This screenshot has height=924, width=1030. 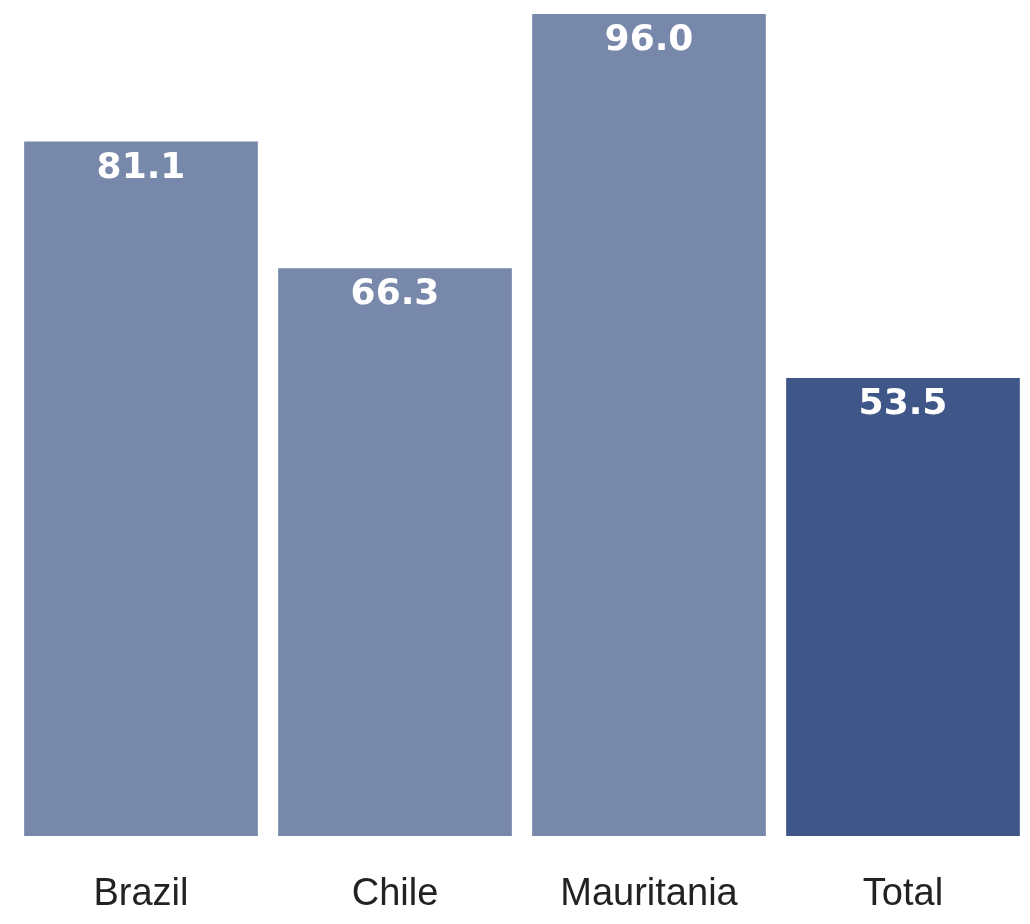 I want to click on data-label: 53.5, so click(x=903, y=401).